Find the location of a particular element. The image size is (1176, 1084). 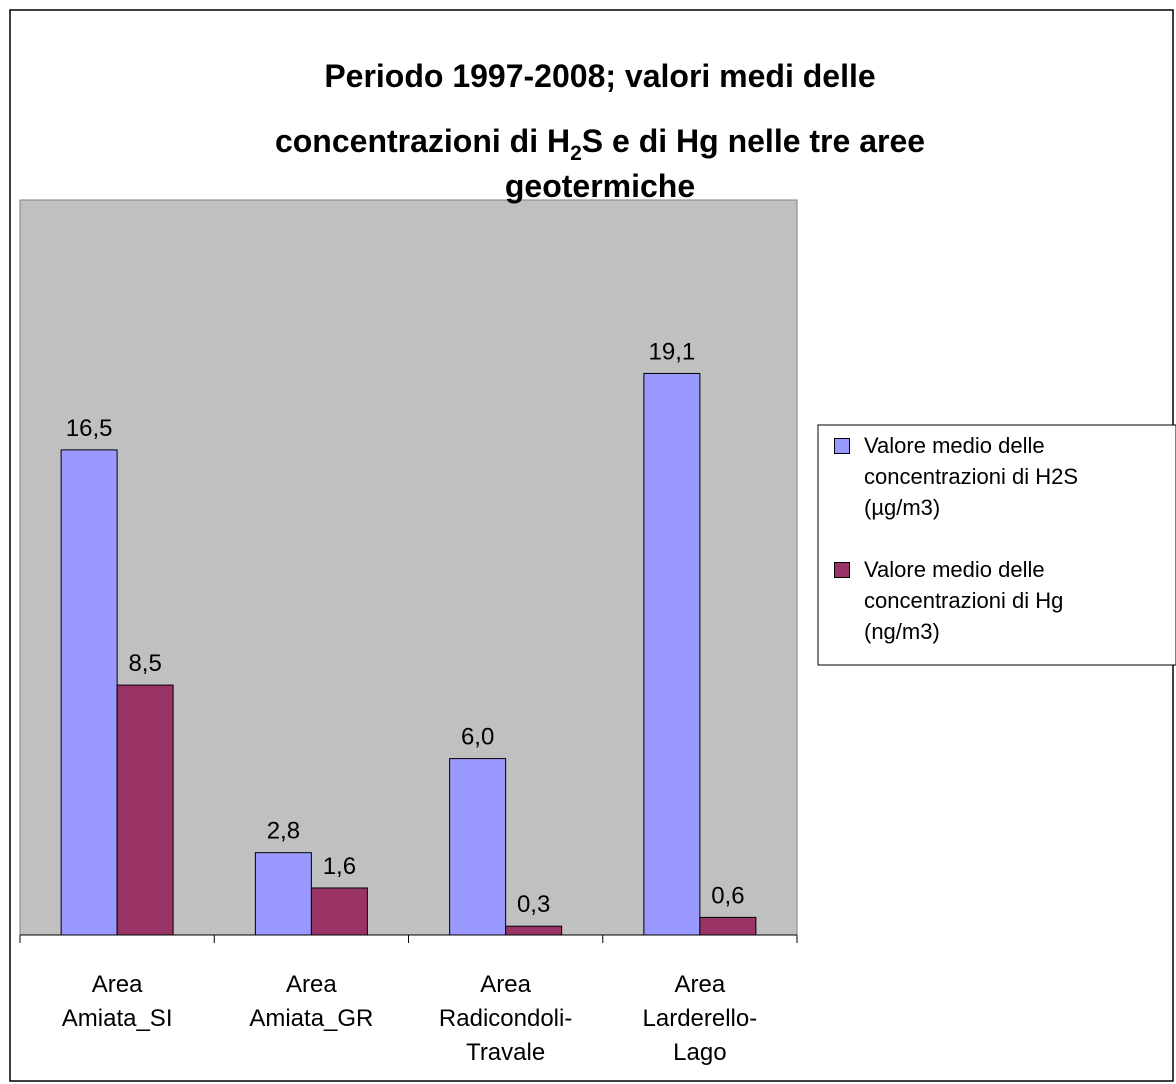

x-tick-label: Area Amiata_GR is located at coordinates (311, 1001).